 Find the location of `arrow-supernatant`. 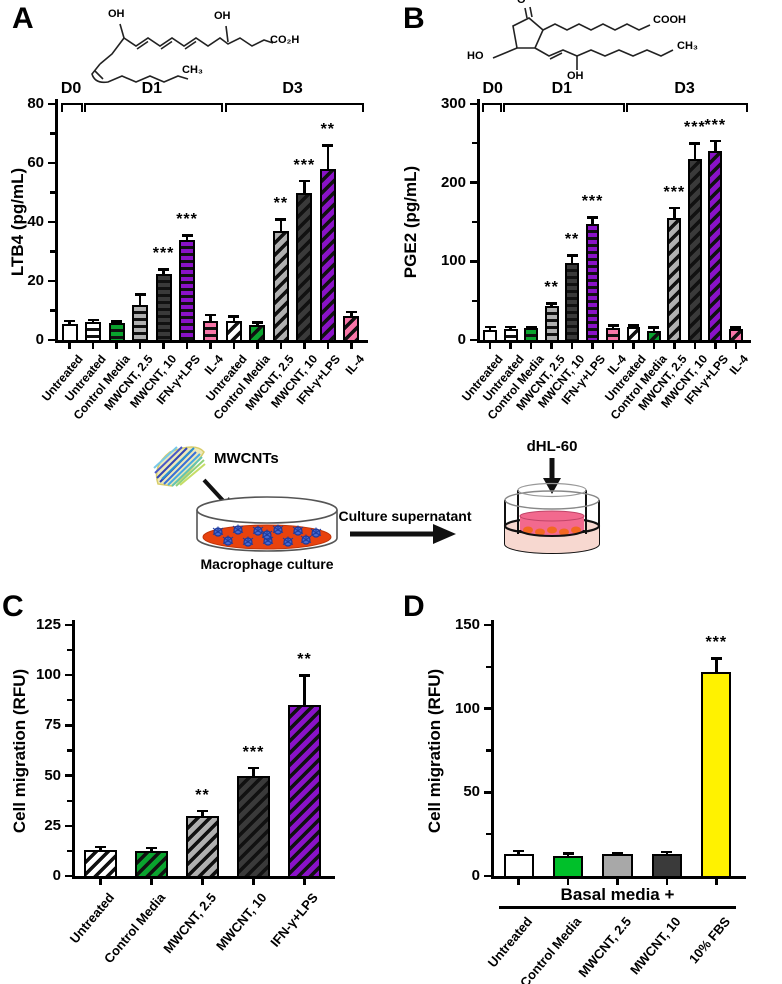

arrow-supernatant is located at coordinates (403, 534).